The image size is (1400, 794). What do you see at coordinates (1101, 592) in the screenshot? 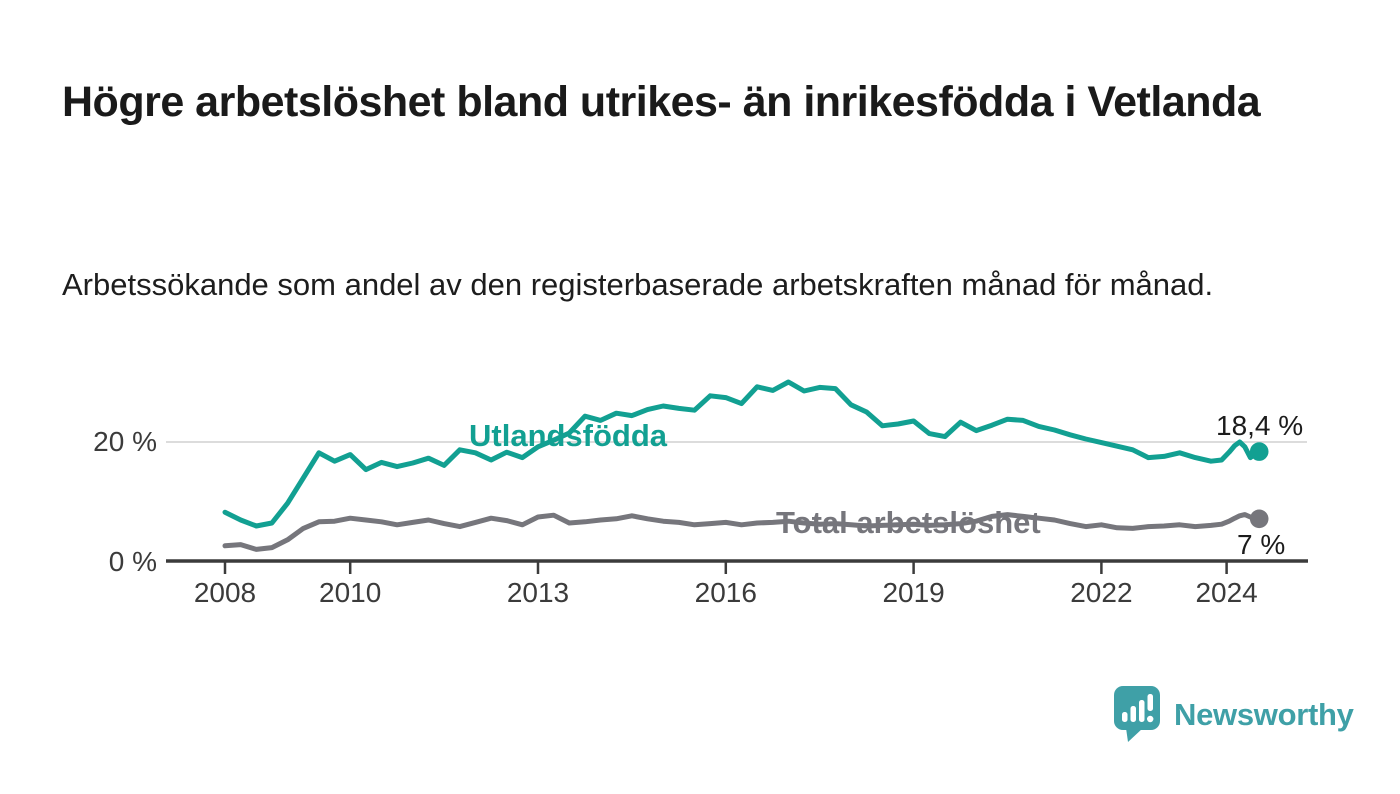
I see `x-tick-label-2022: 2022` at bounding box center [1101, 592].